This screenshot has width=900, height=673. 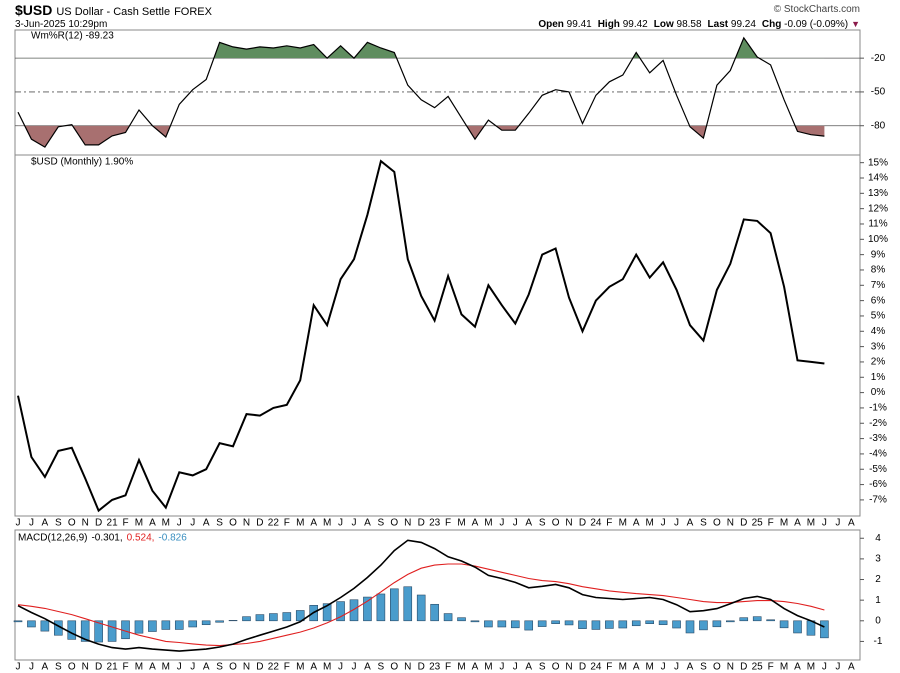 I want to click on macd-line, so click(x=421, y=605).